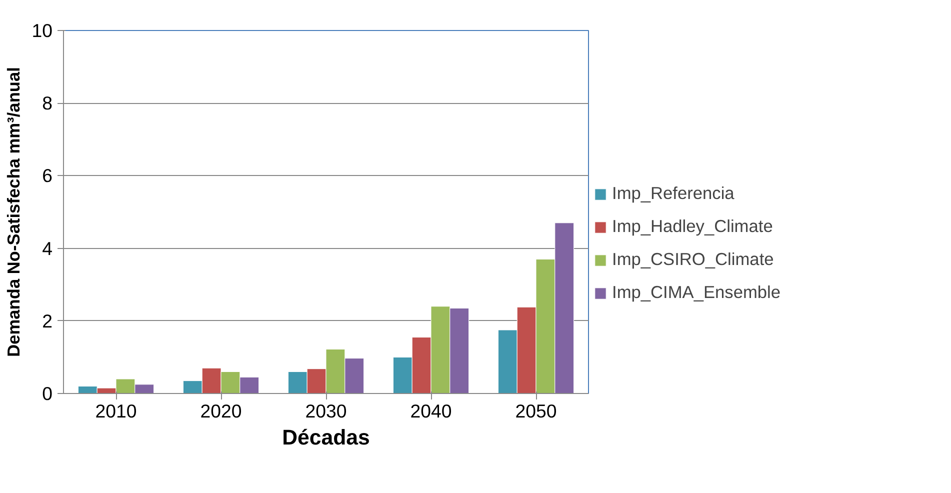 Image resolution: width=951 pixels, height=493 pixels. What do you see at coordinates (47, 321) in the screenshot?
I see `y-tick-label: 2` at bounding box center [47, 321].